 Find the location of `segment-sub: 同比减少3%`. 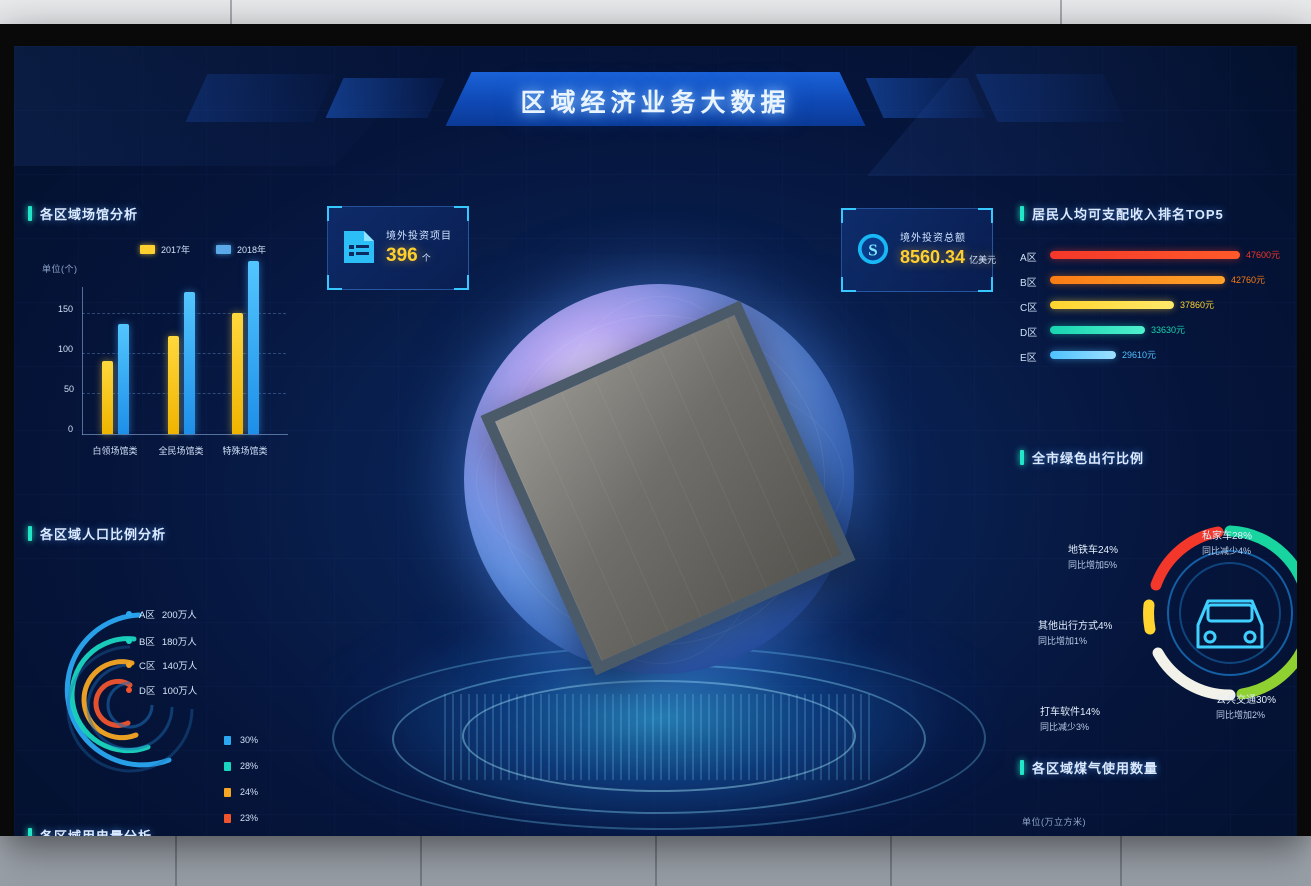

segment-sub: 同比减少3% is located at coordinates (1065, 727).